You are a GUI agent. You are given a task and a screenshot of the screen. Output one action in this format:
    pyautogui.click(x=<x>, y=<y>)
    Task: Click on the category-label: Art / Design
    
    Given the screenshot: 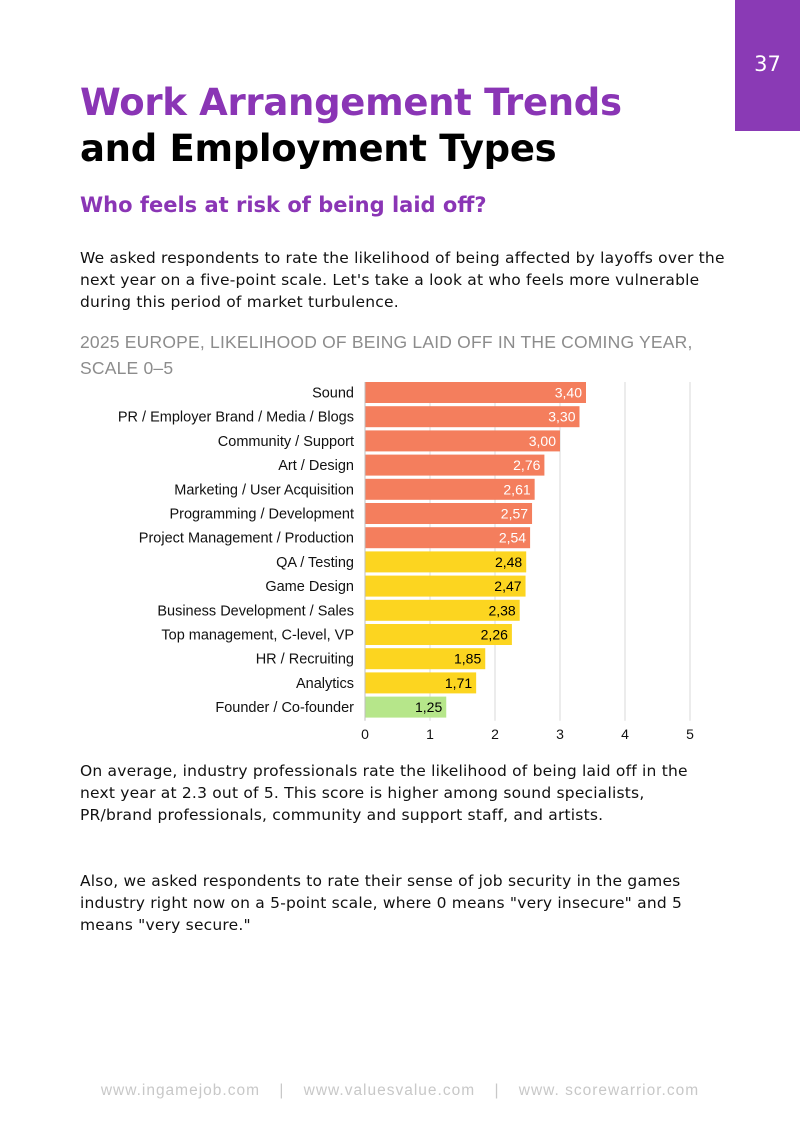 What is the action you would take?
    pyautogui.click(x=316, y=466)
    